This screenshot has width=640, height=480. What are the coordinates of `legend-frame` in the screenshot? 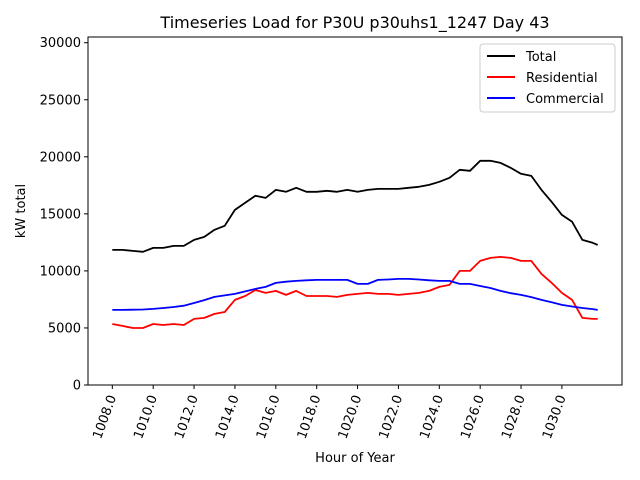 It's located at (547, 78).